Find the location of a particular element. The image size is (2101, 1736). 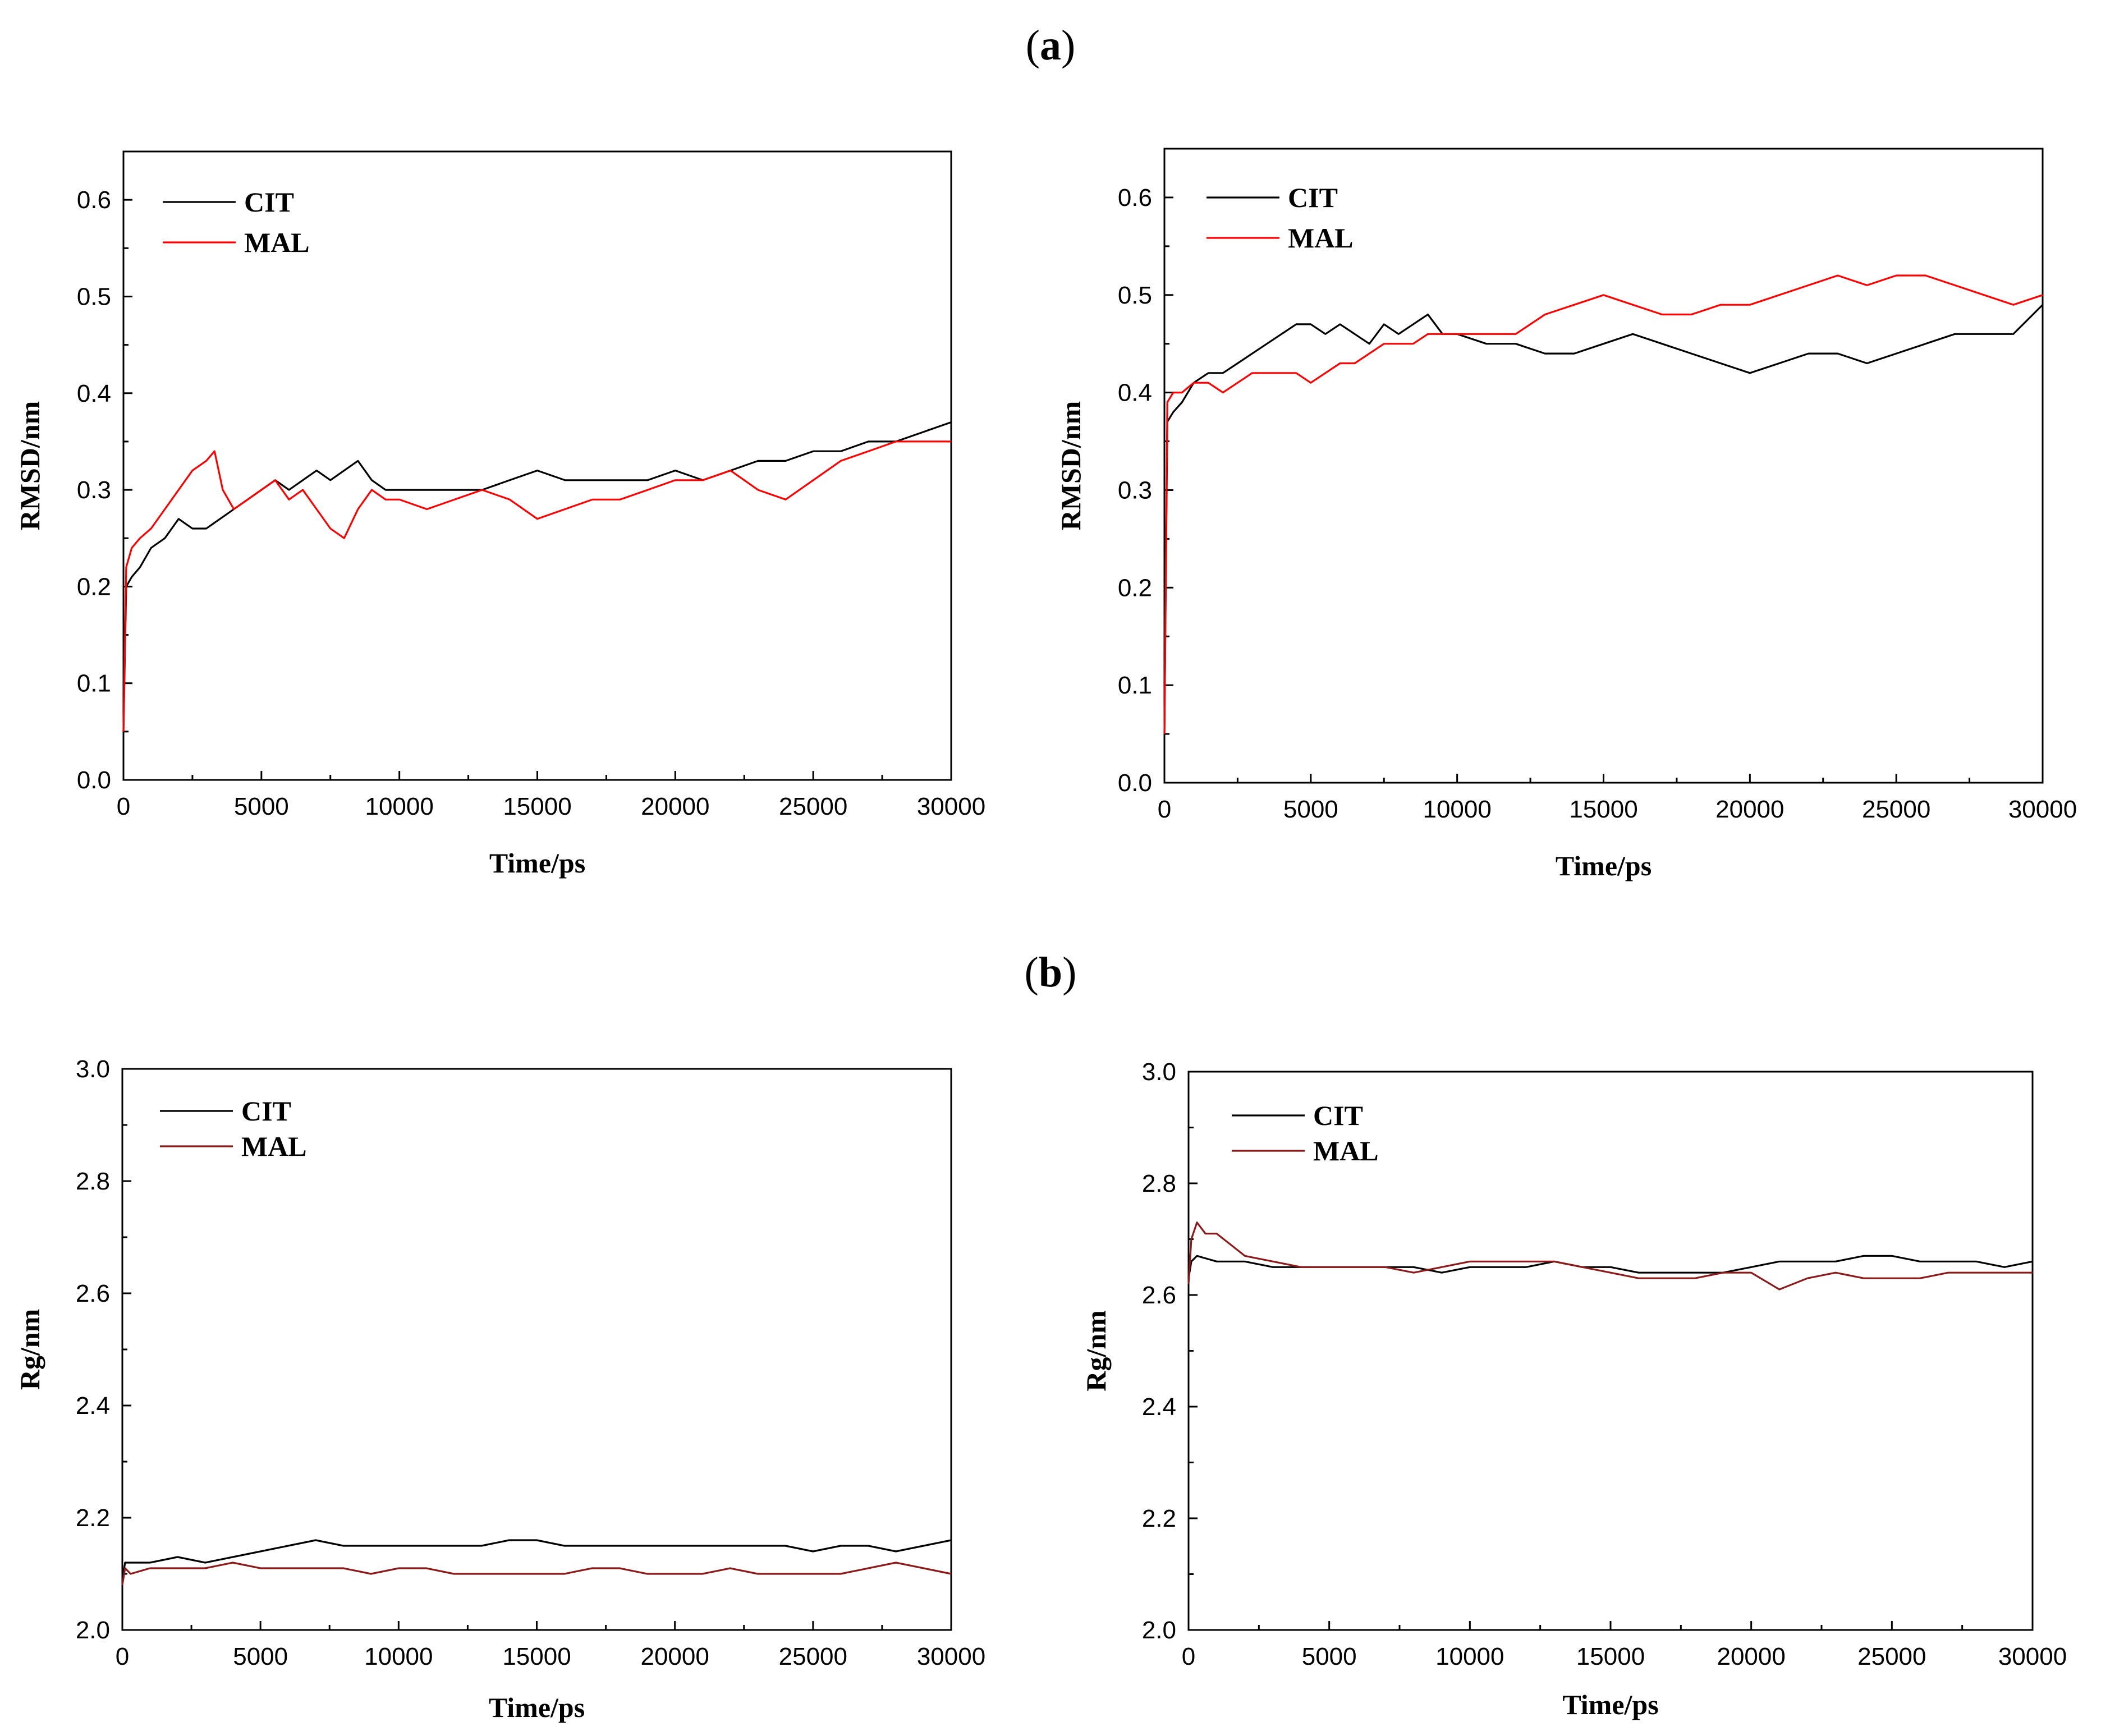

panel-label-a: (a) is located at coordinates (1050, 45).